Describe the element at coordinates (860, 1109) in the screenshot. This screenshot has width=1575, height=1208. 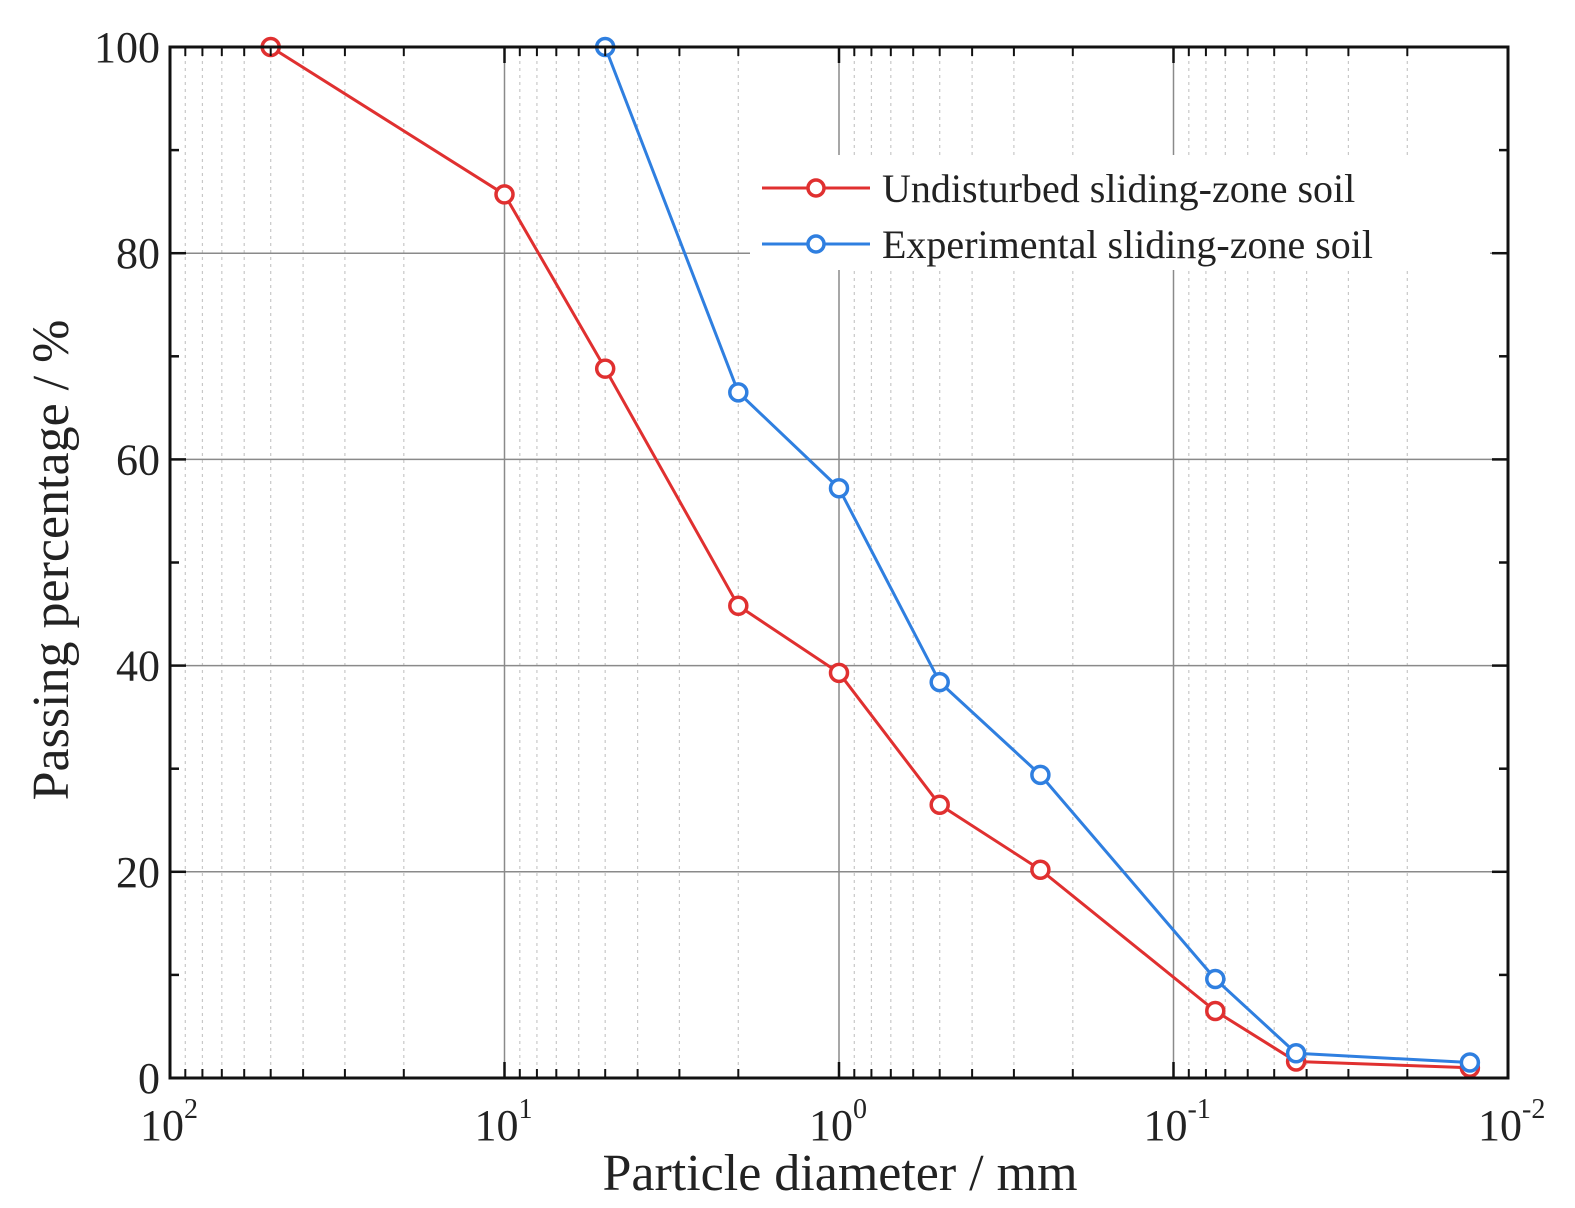
I see `x-tick-label-exponent: 0` at that location.